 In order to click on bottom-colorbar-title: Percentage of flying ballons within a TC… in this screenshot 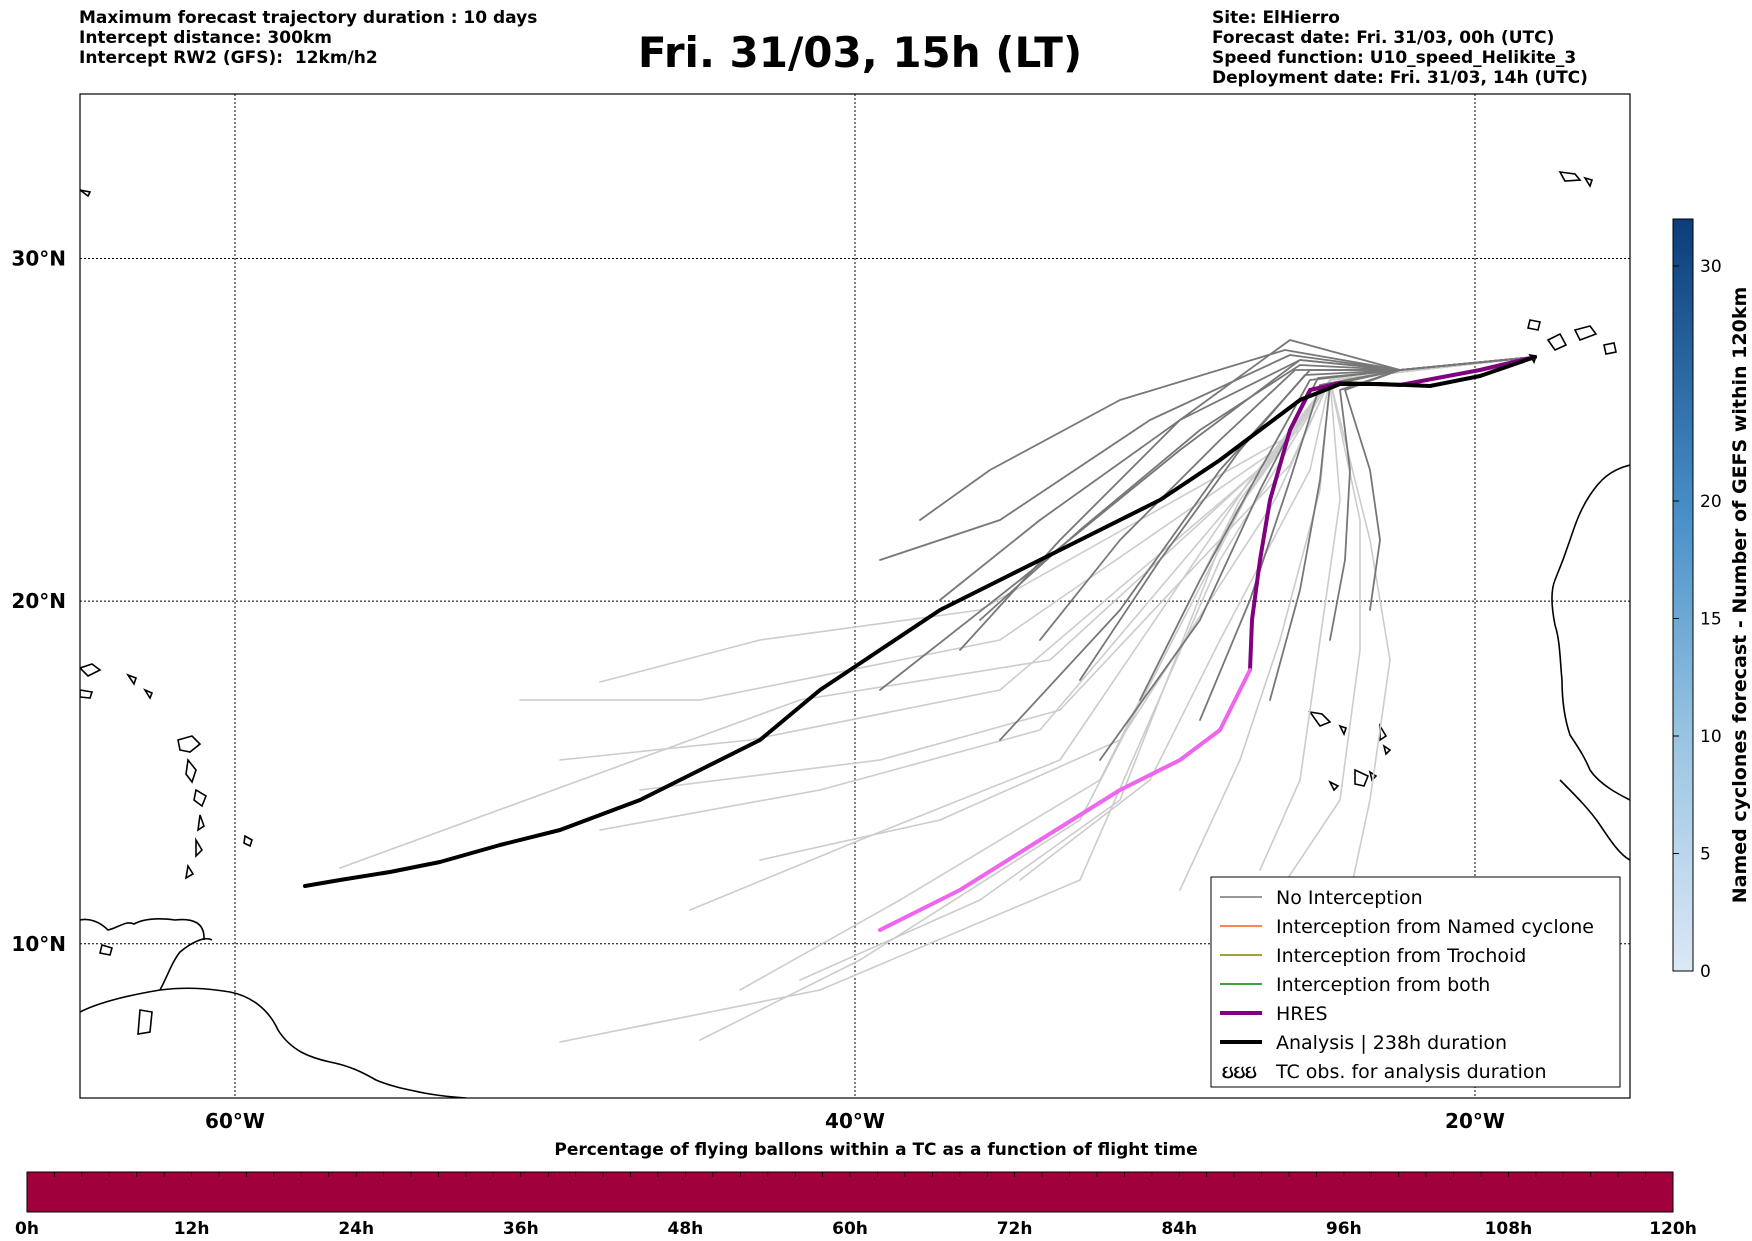, I will do `click(876, 1150)`.